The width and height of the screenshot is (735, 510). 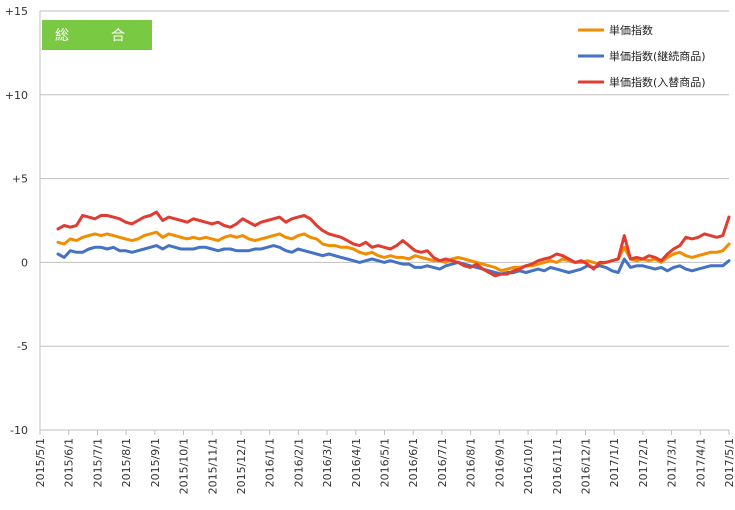 What do you see at coordinates (585, 466) in the screenshot?
I see `x-tick-label: 2016/12/1` at bounding box center [585, 466].